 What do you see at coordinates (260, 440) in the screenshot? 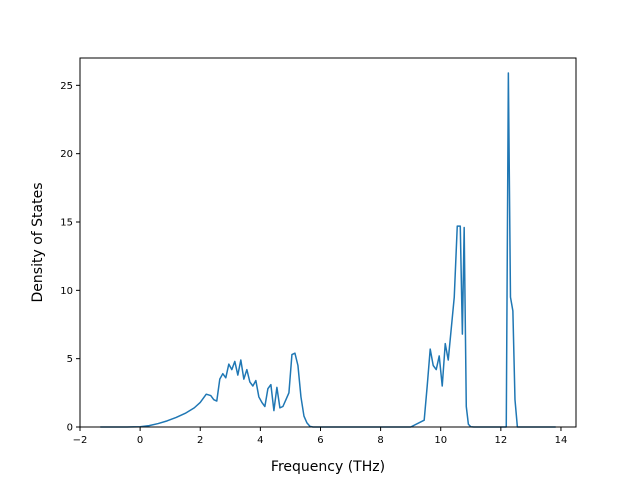
I see `x-tick-label: 4` at bounding box center [260, 440].